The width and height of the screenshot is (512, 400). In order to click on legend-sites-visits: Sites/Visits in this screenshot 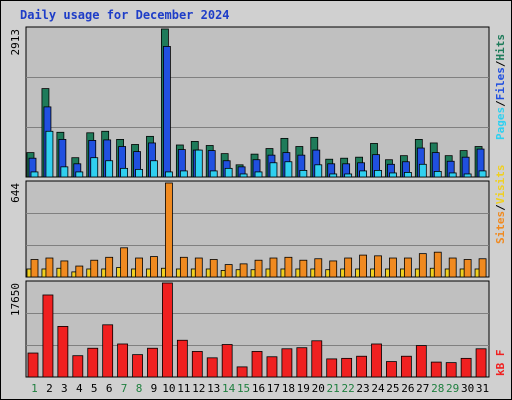, I will do `click(500, 205)`.